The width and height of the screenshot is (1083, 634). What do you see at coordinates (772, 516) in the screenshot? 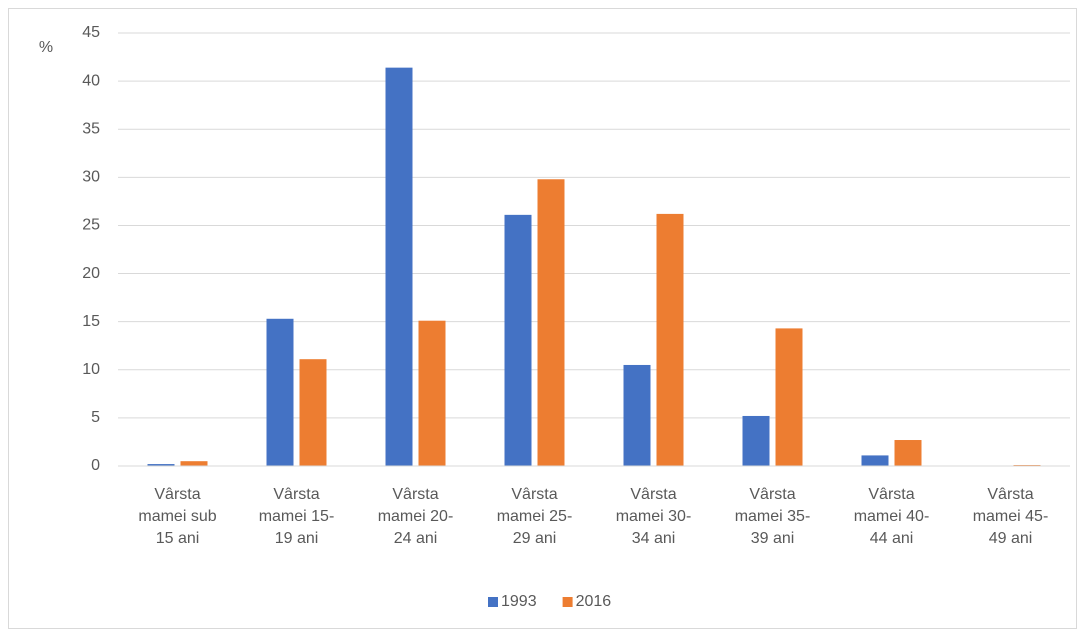
I see `x-tick-label: Vârsta mamei 35-39 ani` at bounding box center [772, 516].